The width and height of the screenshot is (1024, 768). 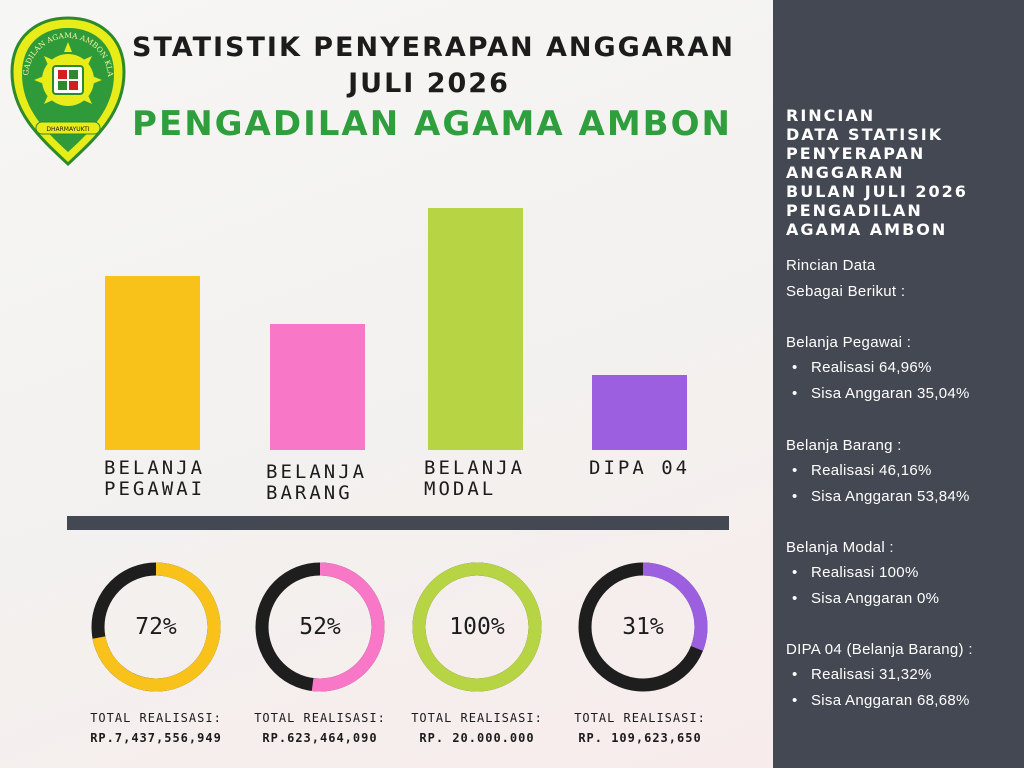 I want to click on sidebar-list-item-text: Realisasi 46,16%, so click(x=871, y=470).